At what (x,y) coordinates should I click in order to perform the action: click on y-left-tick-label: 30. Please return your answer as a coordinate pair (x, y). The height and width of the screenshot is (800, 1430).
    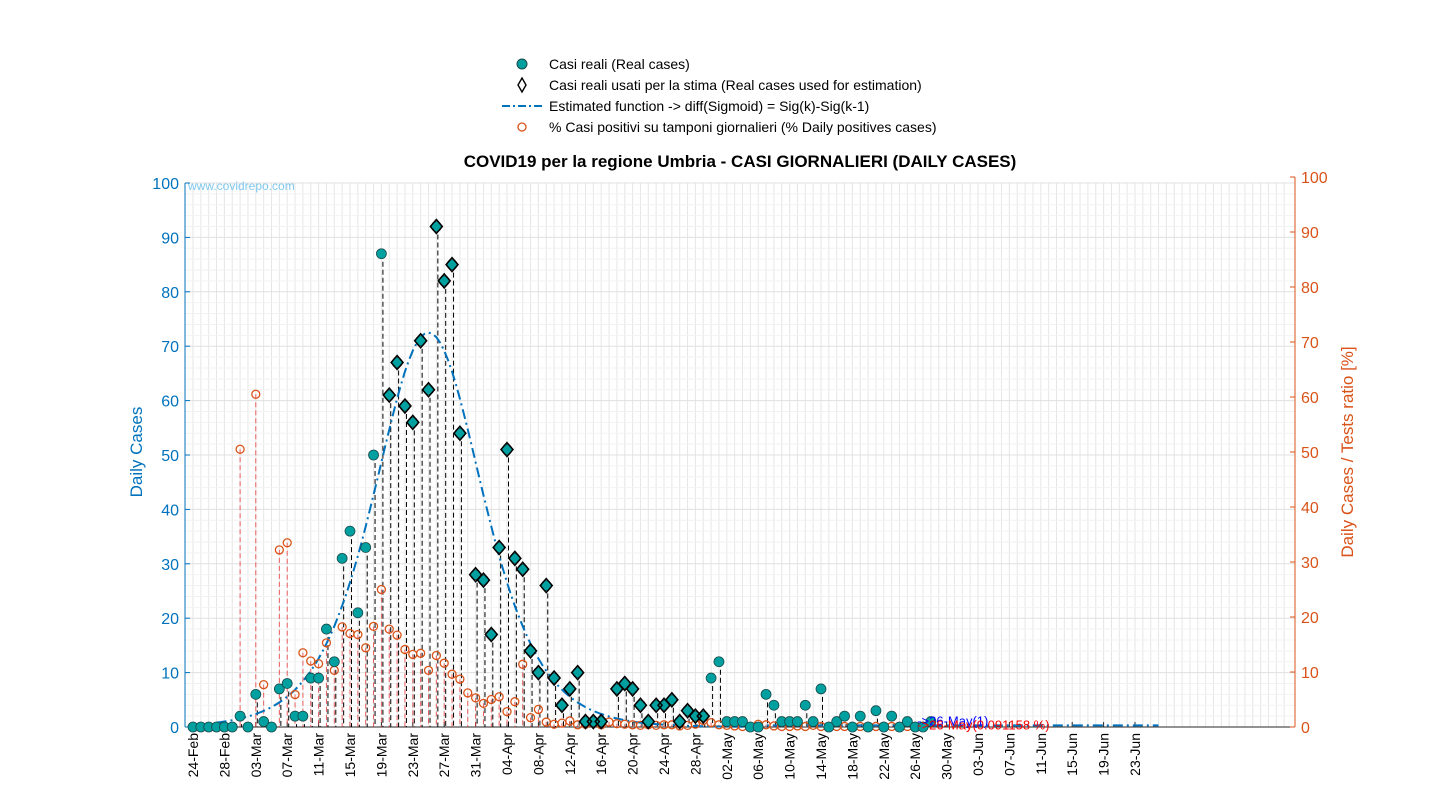
    Looking at the image, I should click on (170, 565).